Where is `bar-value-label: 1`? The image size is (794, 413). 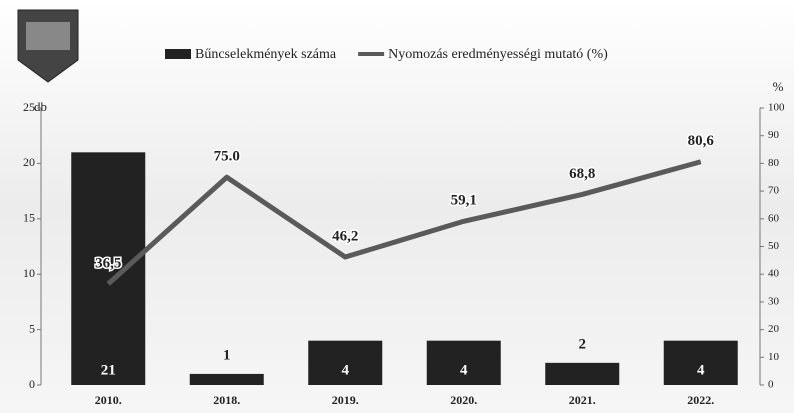
bar-value-label: 1 is located at coordinates (227, 355).